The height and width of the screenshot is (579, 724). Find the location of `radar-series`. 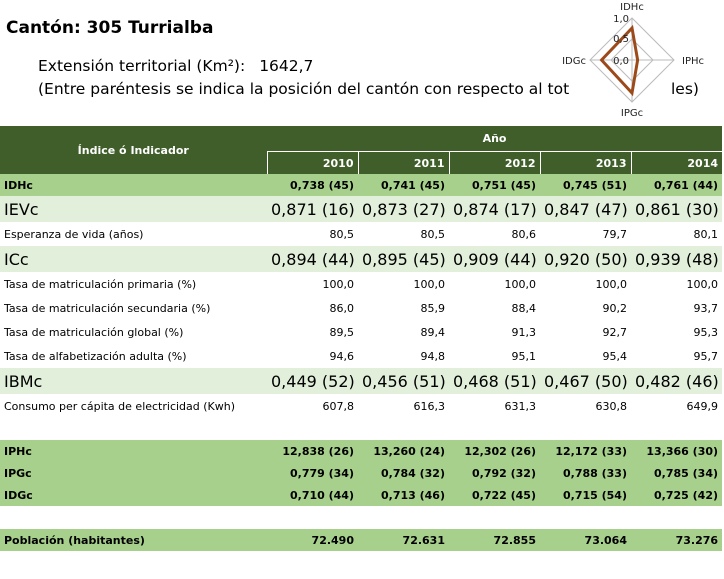

radar-series is located at coordinates (619, 60).